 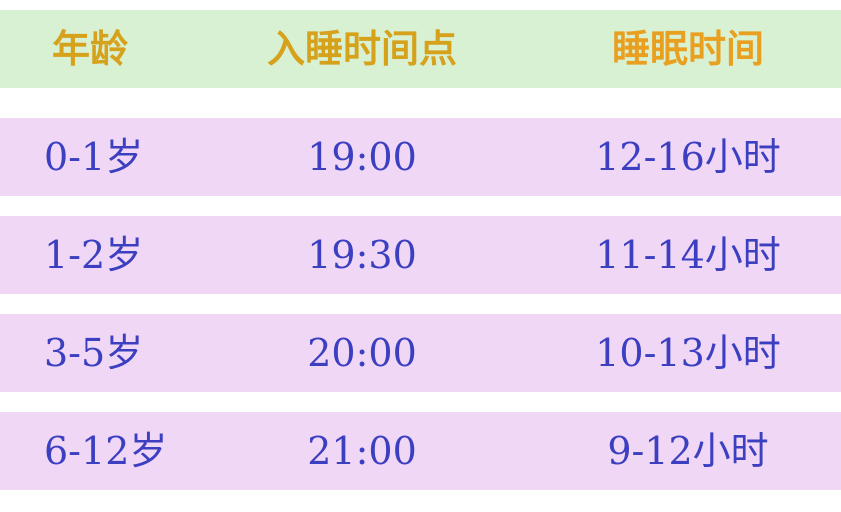 I want to click on header-cell: 睡眠时间, so click(x=688, y=49).